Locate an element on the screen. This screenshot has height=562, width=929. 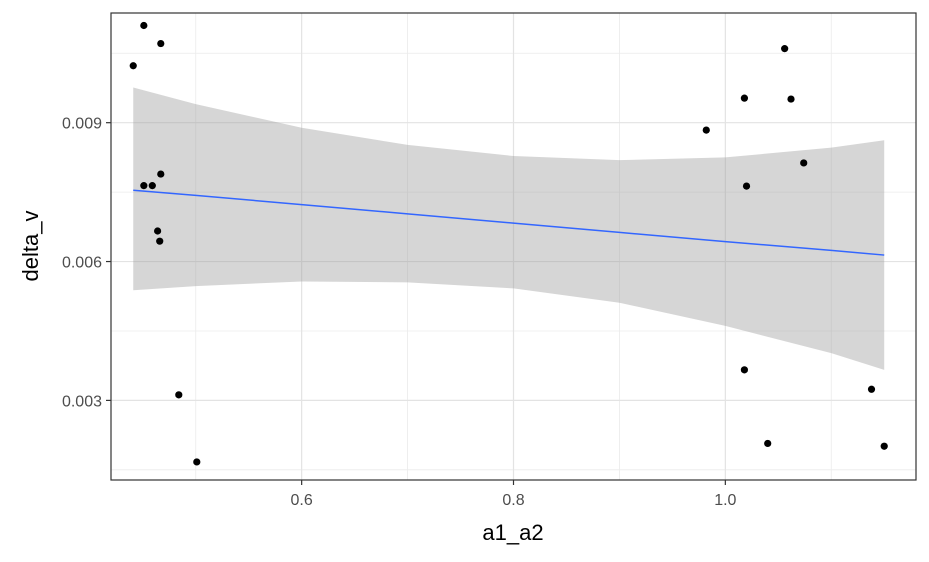
y-tick-label: 0.006 is located at coordinates (82, 263).